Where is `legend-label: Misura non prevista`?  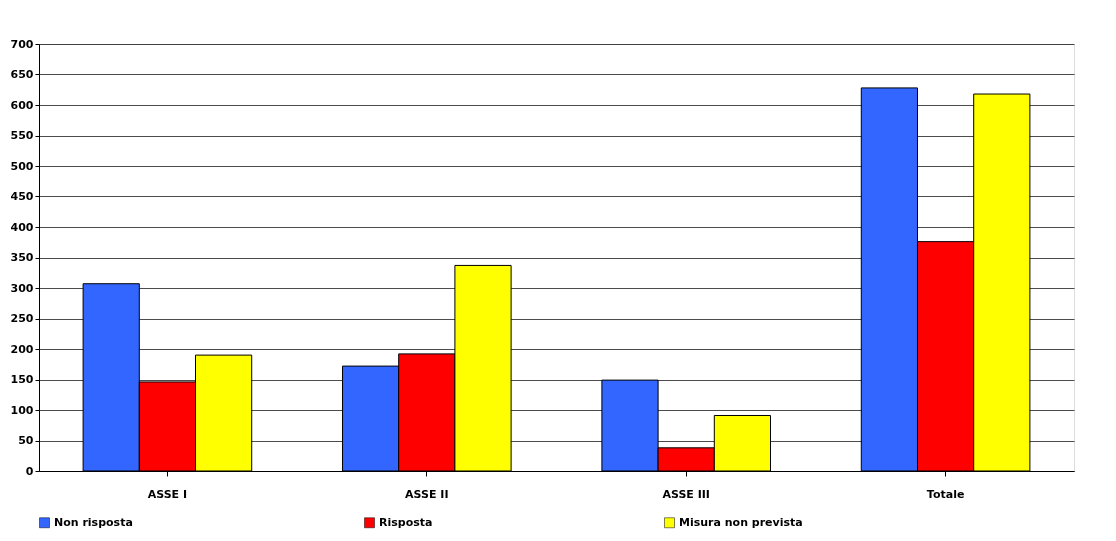
legend-label: Misura non prevista is located at coordinates (741, 522).